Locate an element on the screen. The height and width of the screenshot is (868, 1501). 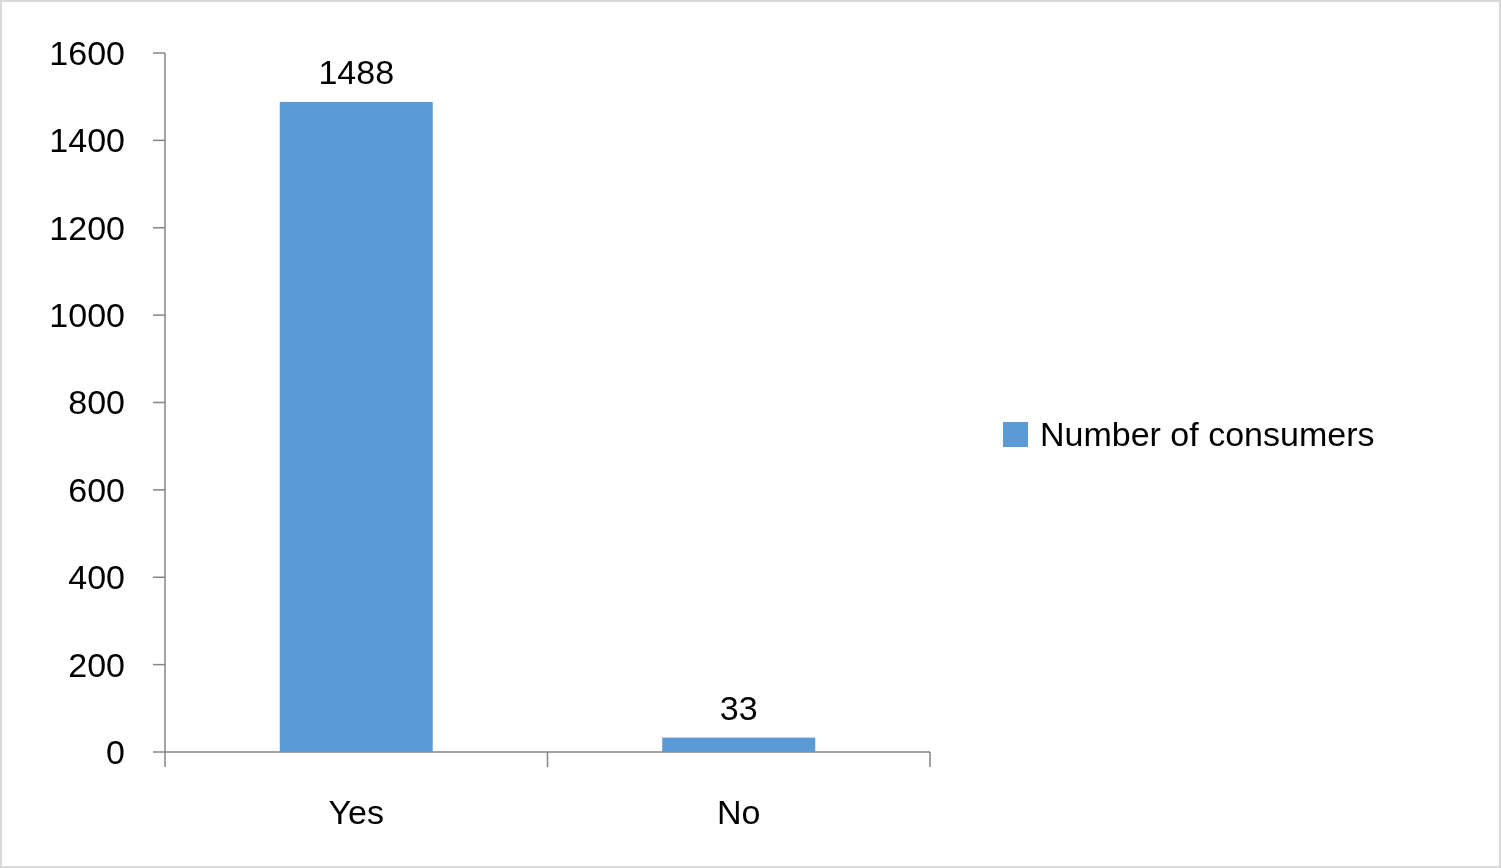
y-tick-label: 600 is located at coordinates (96, 489).